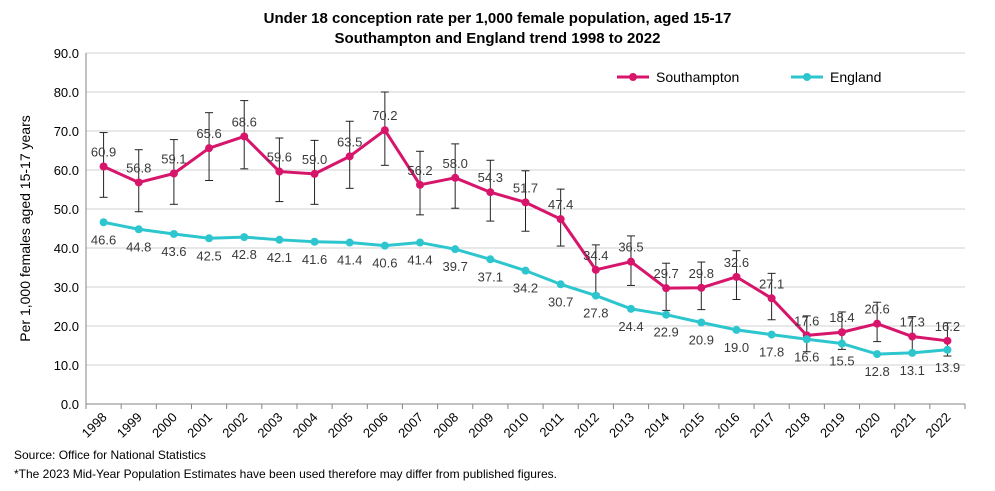 The image size is (995, 491). What do you see at coordinates (138, 246) in the screenshot?
I see `data-label-england: 44.8` at bounding box center [138, 246].